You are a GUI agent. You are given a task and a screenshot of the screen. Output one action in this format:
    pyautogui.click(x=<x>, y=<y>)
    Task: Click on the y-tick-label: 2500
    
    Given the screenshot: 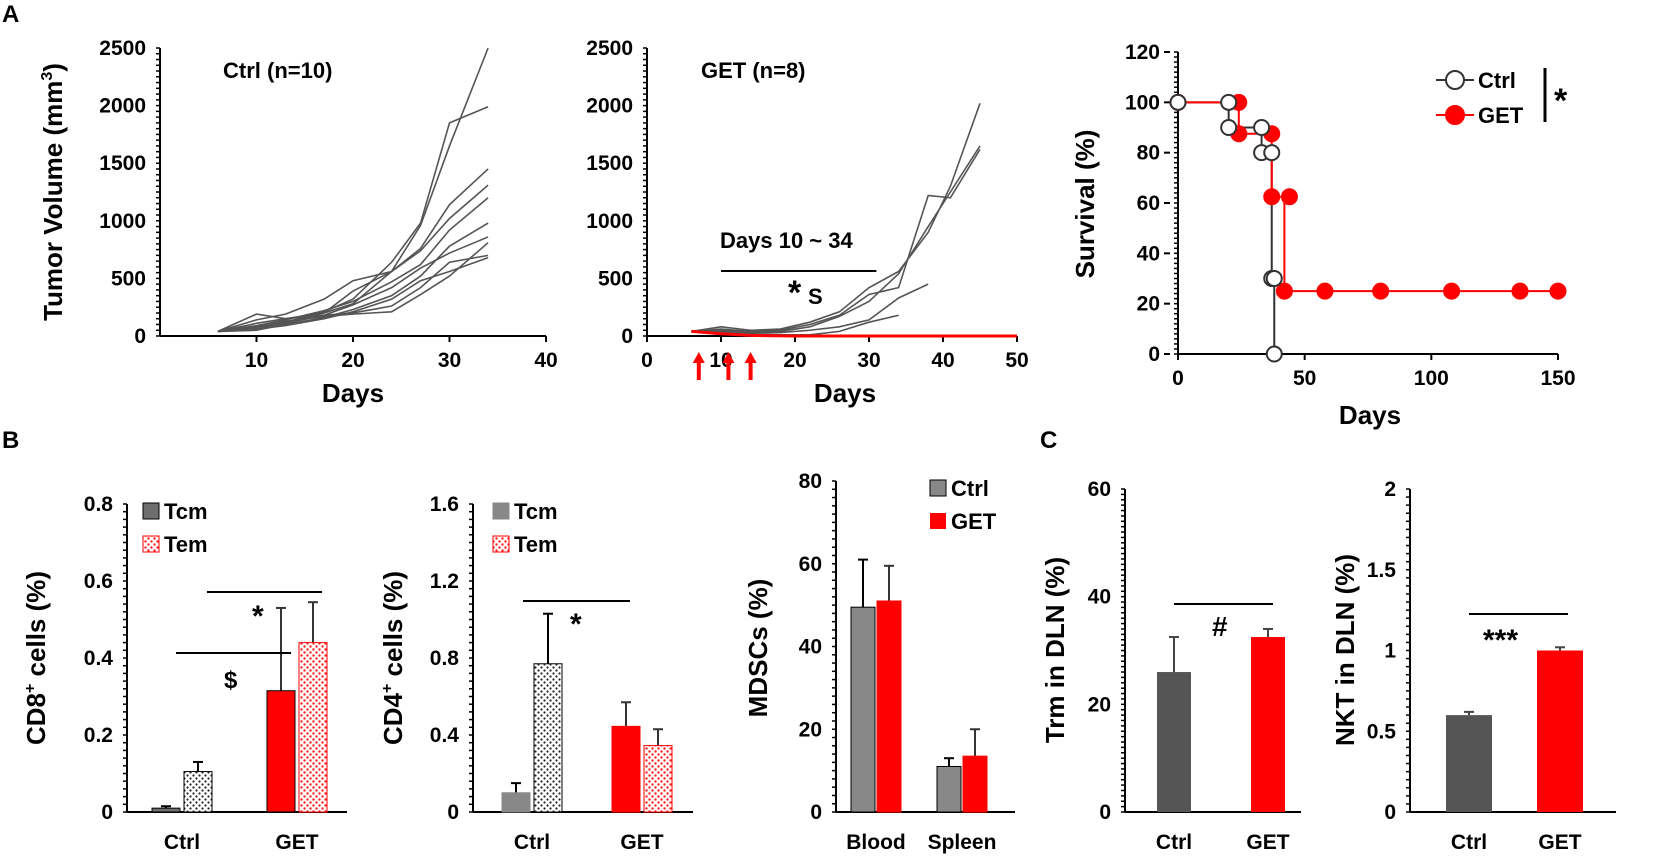 What is the action you would take?
    pyautogui.click(x=609, y=48)
    